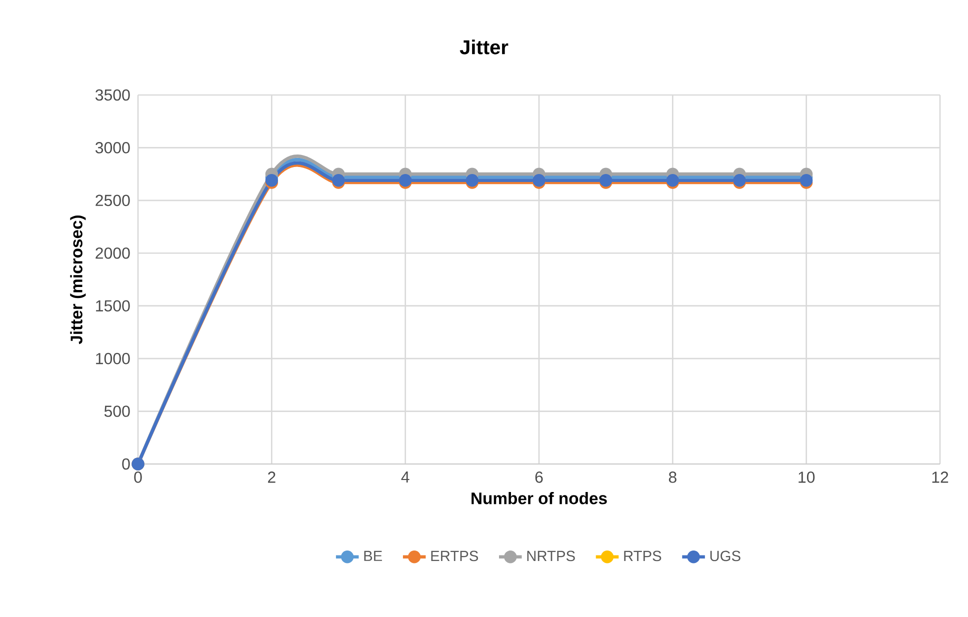 The height and width of the screenshot is (617, 968). I want to click on legend-label: ERTPS, so click(454, 556).